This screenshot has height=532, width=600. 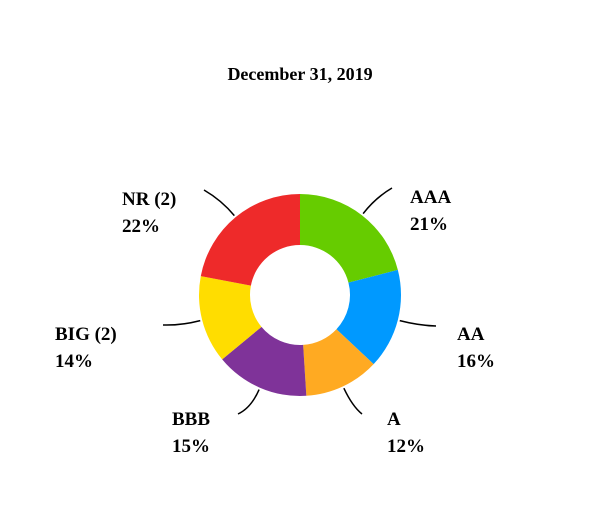 What do you see at coordinates (406, 446) in the screenshot?
I see `value-label: 12%` at bounding box center [406, 446].